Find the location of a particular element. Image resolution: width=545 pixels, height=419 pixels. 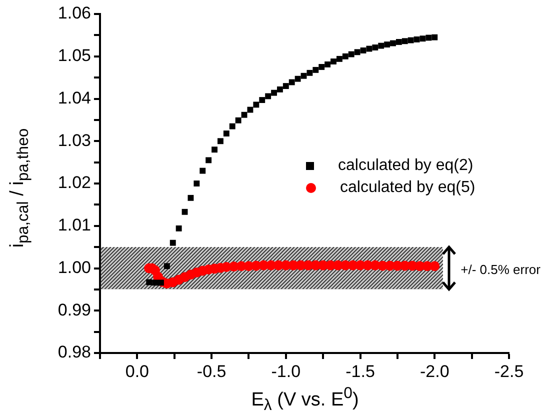

y-tick-label: 1.05 is located at coordinates (74, 56).